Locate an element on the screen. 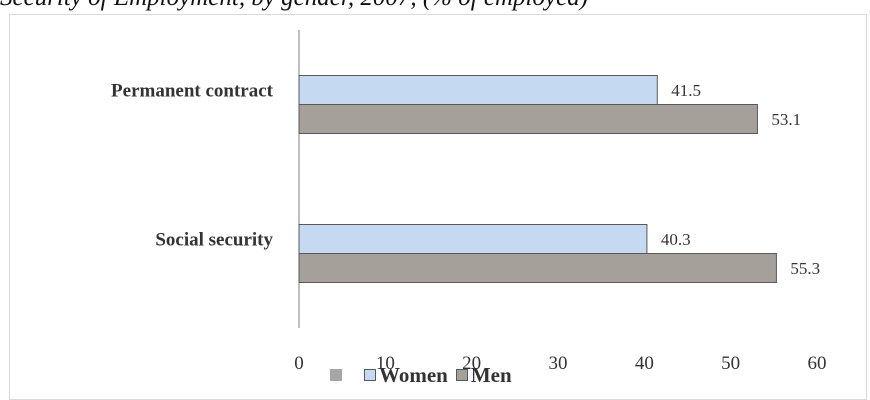 This screenshot has width=870, height=400. legend-item-men: Men is located at coordinates (483, 375).